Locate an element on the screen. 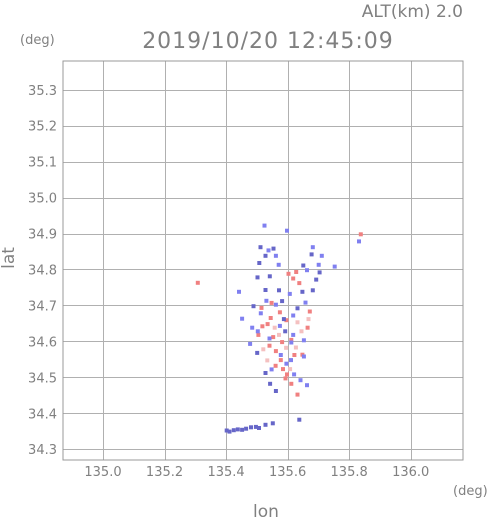 Image resolution: width=491 pixels, height=521 pixels. x-tick-label: 135.8 is located at coordinates (349, 472).